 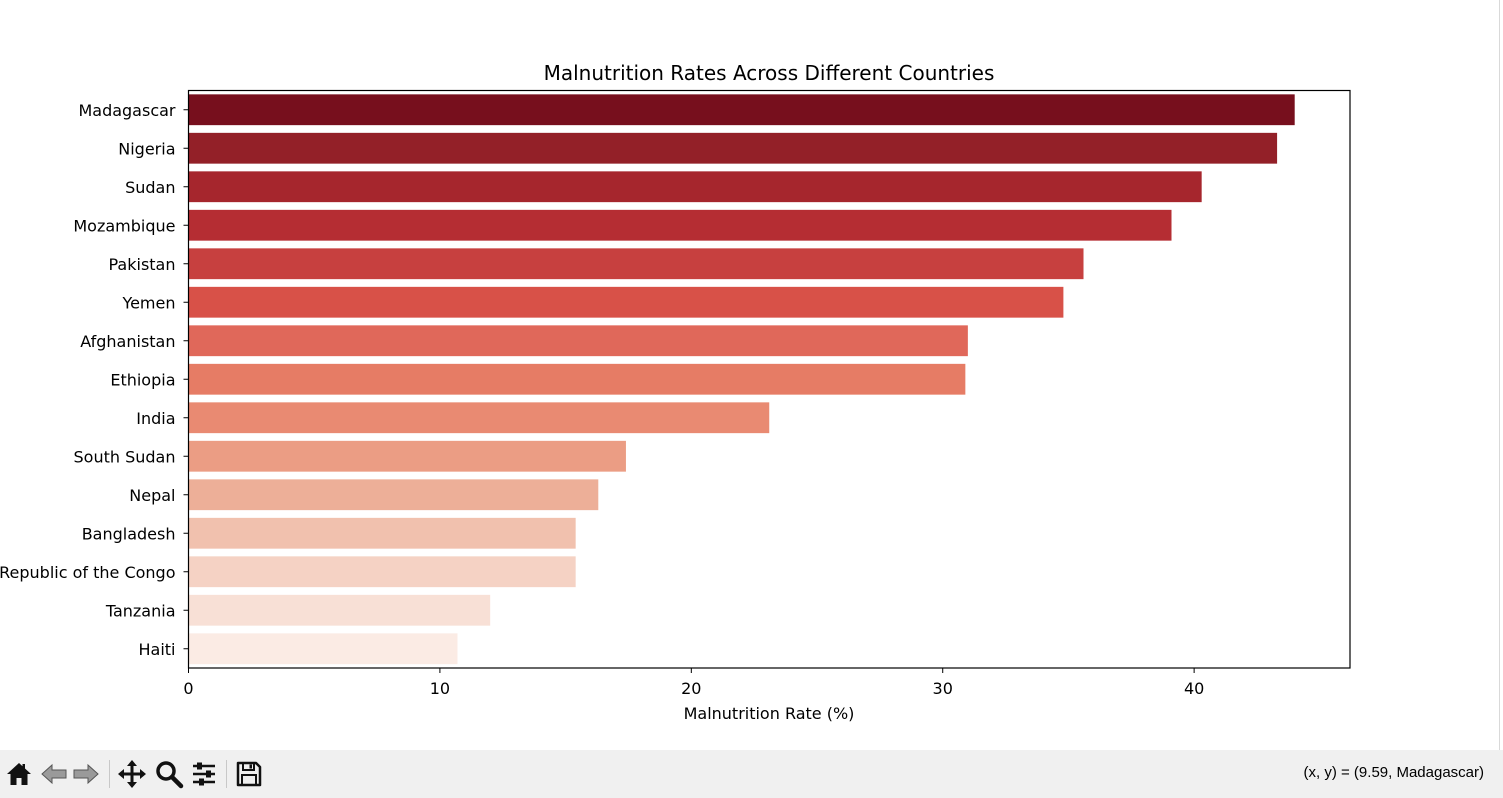 I want to click on pan-button, so click(x=132, y=774).